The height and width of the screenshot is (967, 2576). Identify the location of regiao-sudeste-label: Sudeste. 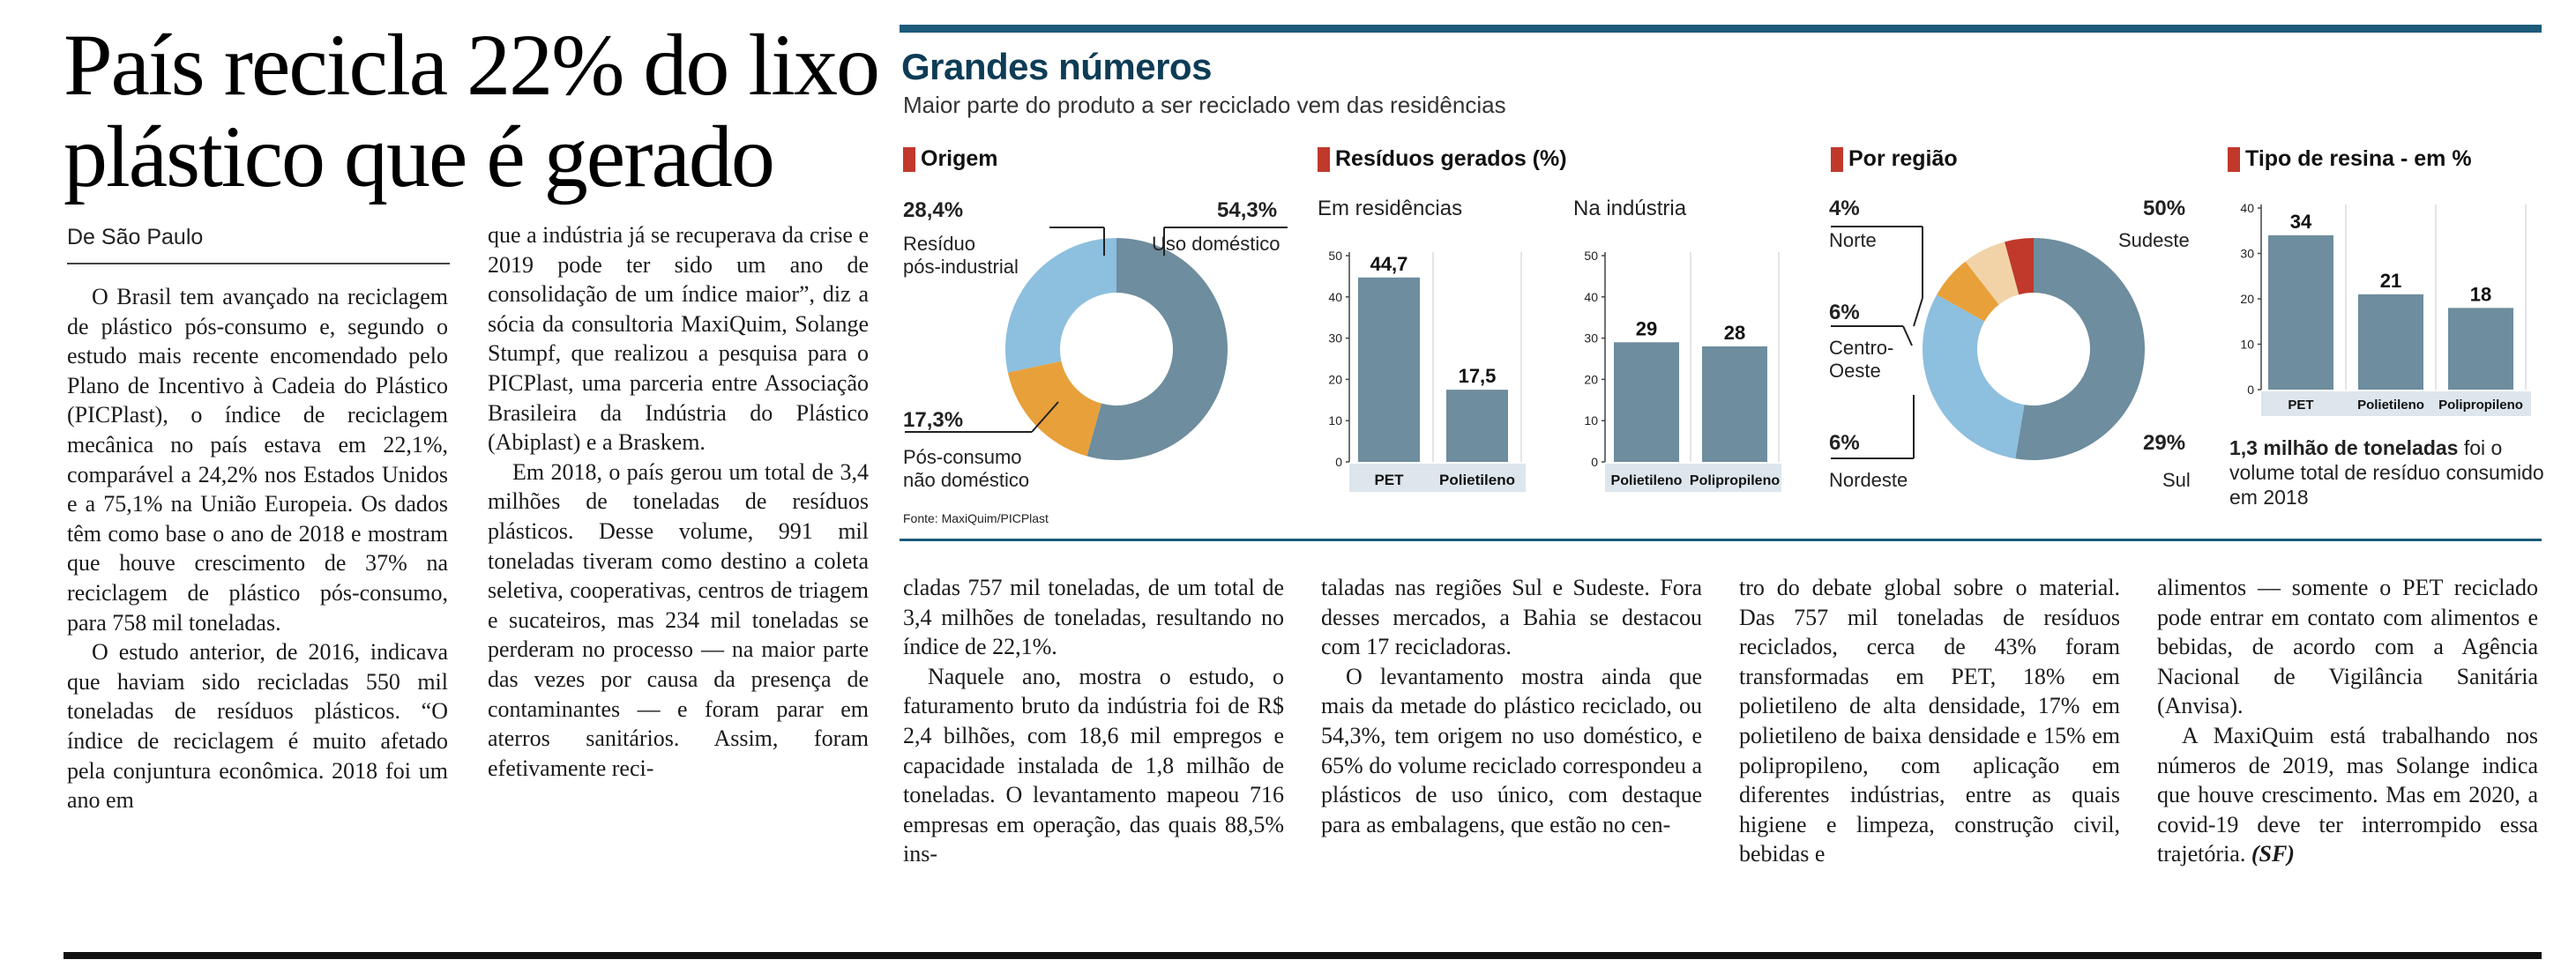
(2154, 240).